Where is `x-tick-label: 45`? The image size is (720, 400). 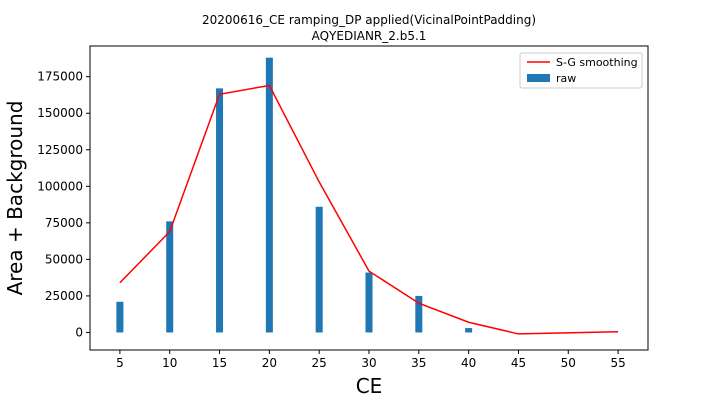
x-tick-label: 45 is located at coordinates (518, 363).